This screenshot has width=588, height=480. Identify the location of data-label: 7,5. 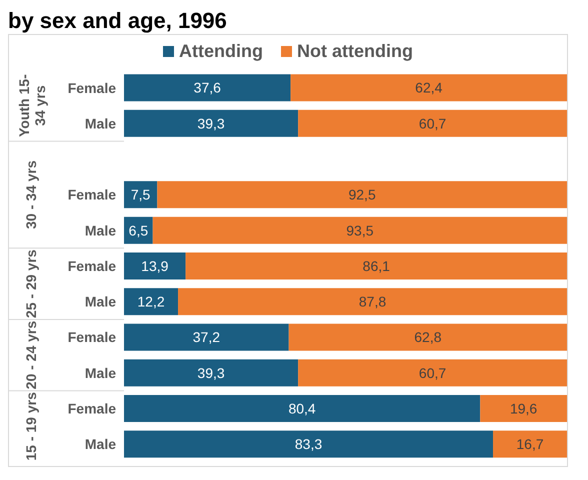
(140, 194).